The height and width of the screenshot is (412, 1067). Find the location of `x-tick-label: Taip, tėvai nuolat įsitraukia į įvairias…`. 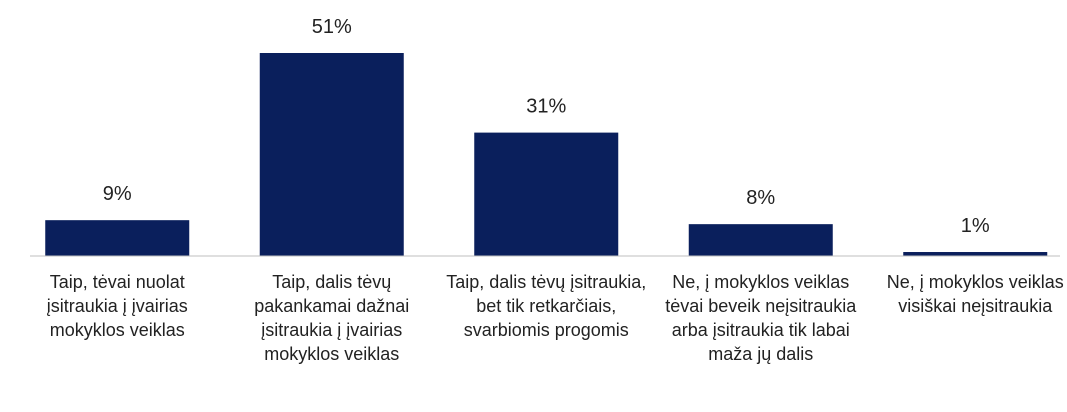

x-tick-label: Taip, tėvai nuolat įsitraukia į įvairias… is located at coordinates (117, 306).